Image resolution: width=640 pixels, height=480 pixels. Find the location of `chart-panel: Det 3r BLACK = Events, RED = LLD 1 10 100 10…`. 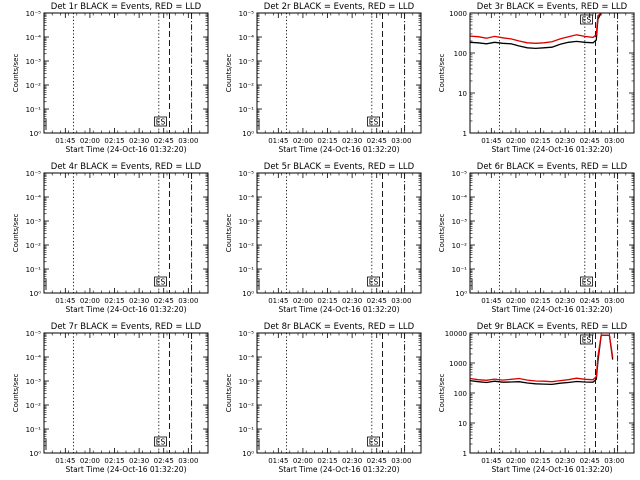

chart-panel: Det 3r BLACK = Events, RED = LLD 1 10 100 10… is located at coordinates (536, 78).